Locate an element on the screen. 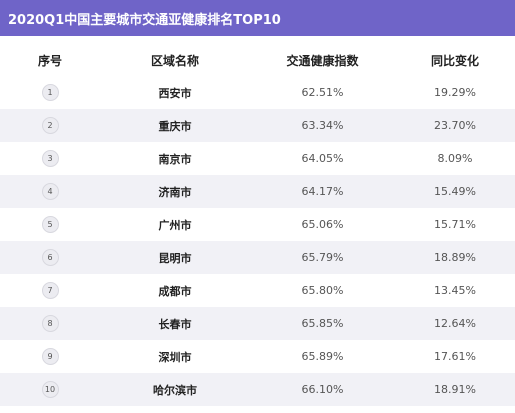  table-header: 序号 区域名称 交通健康指数 同比变化 is located at coordinates (257, 60).